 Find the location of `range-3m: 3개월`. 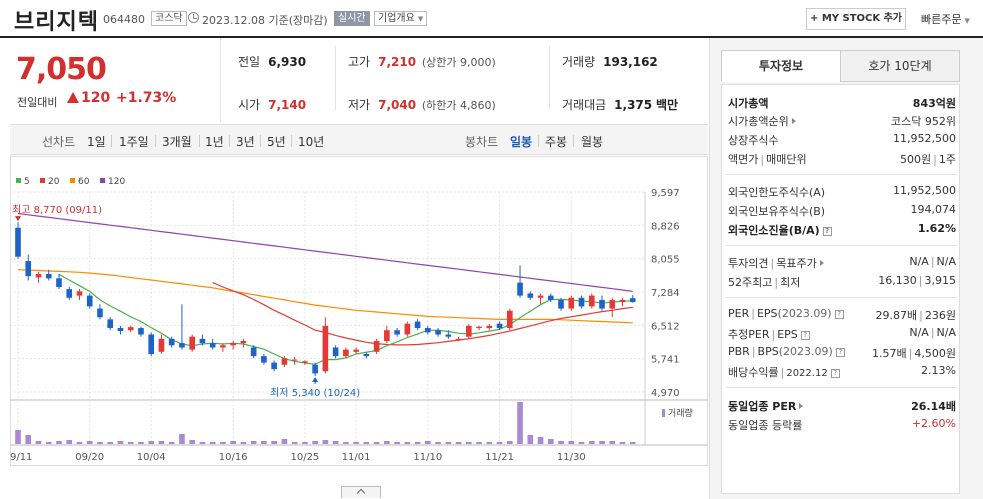

range-3m: 3개월 is located at coordinates (177, 142).